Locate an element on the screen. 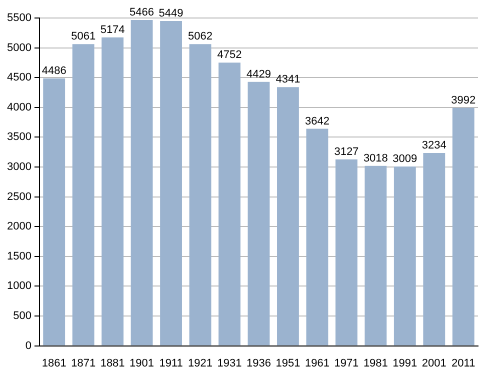  data-label: 3127 is located at coordinates (346, 152).